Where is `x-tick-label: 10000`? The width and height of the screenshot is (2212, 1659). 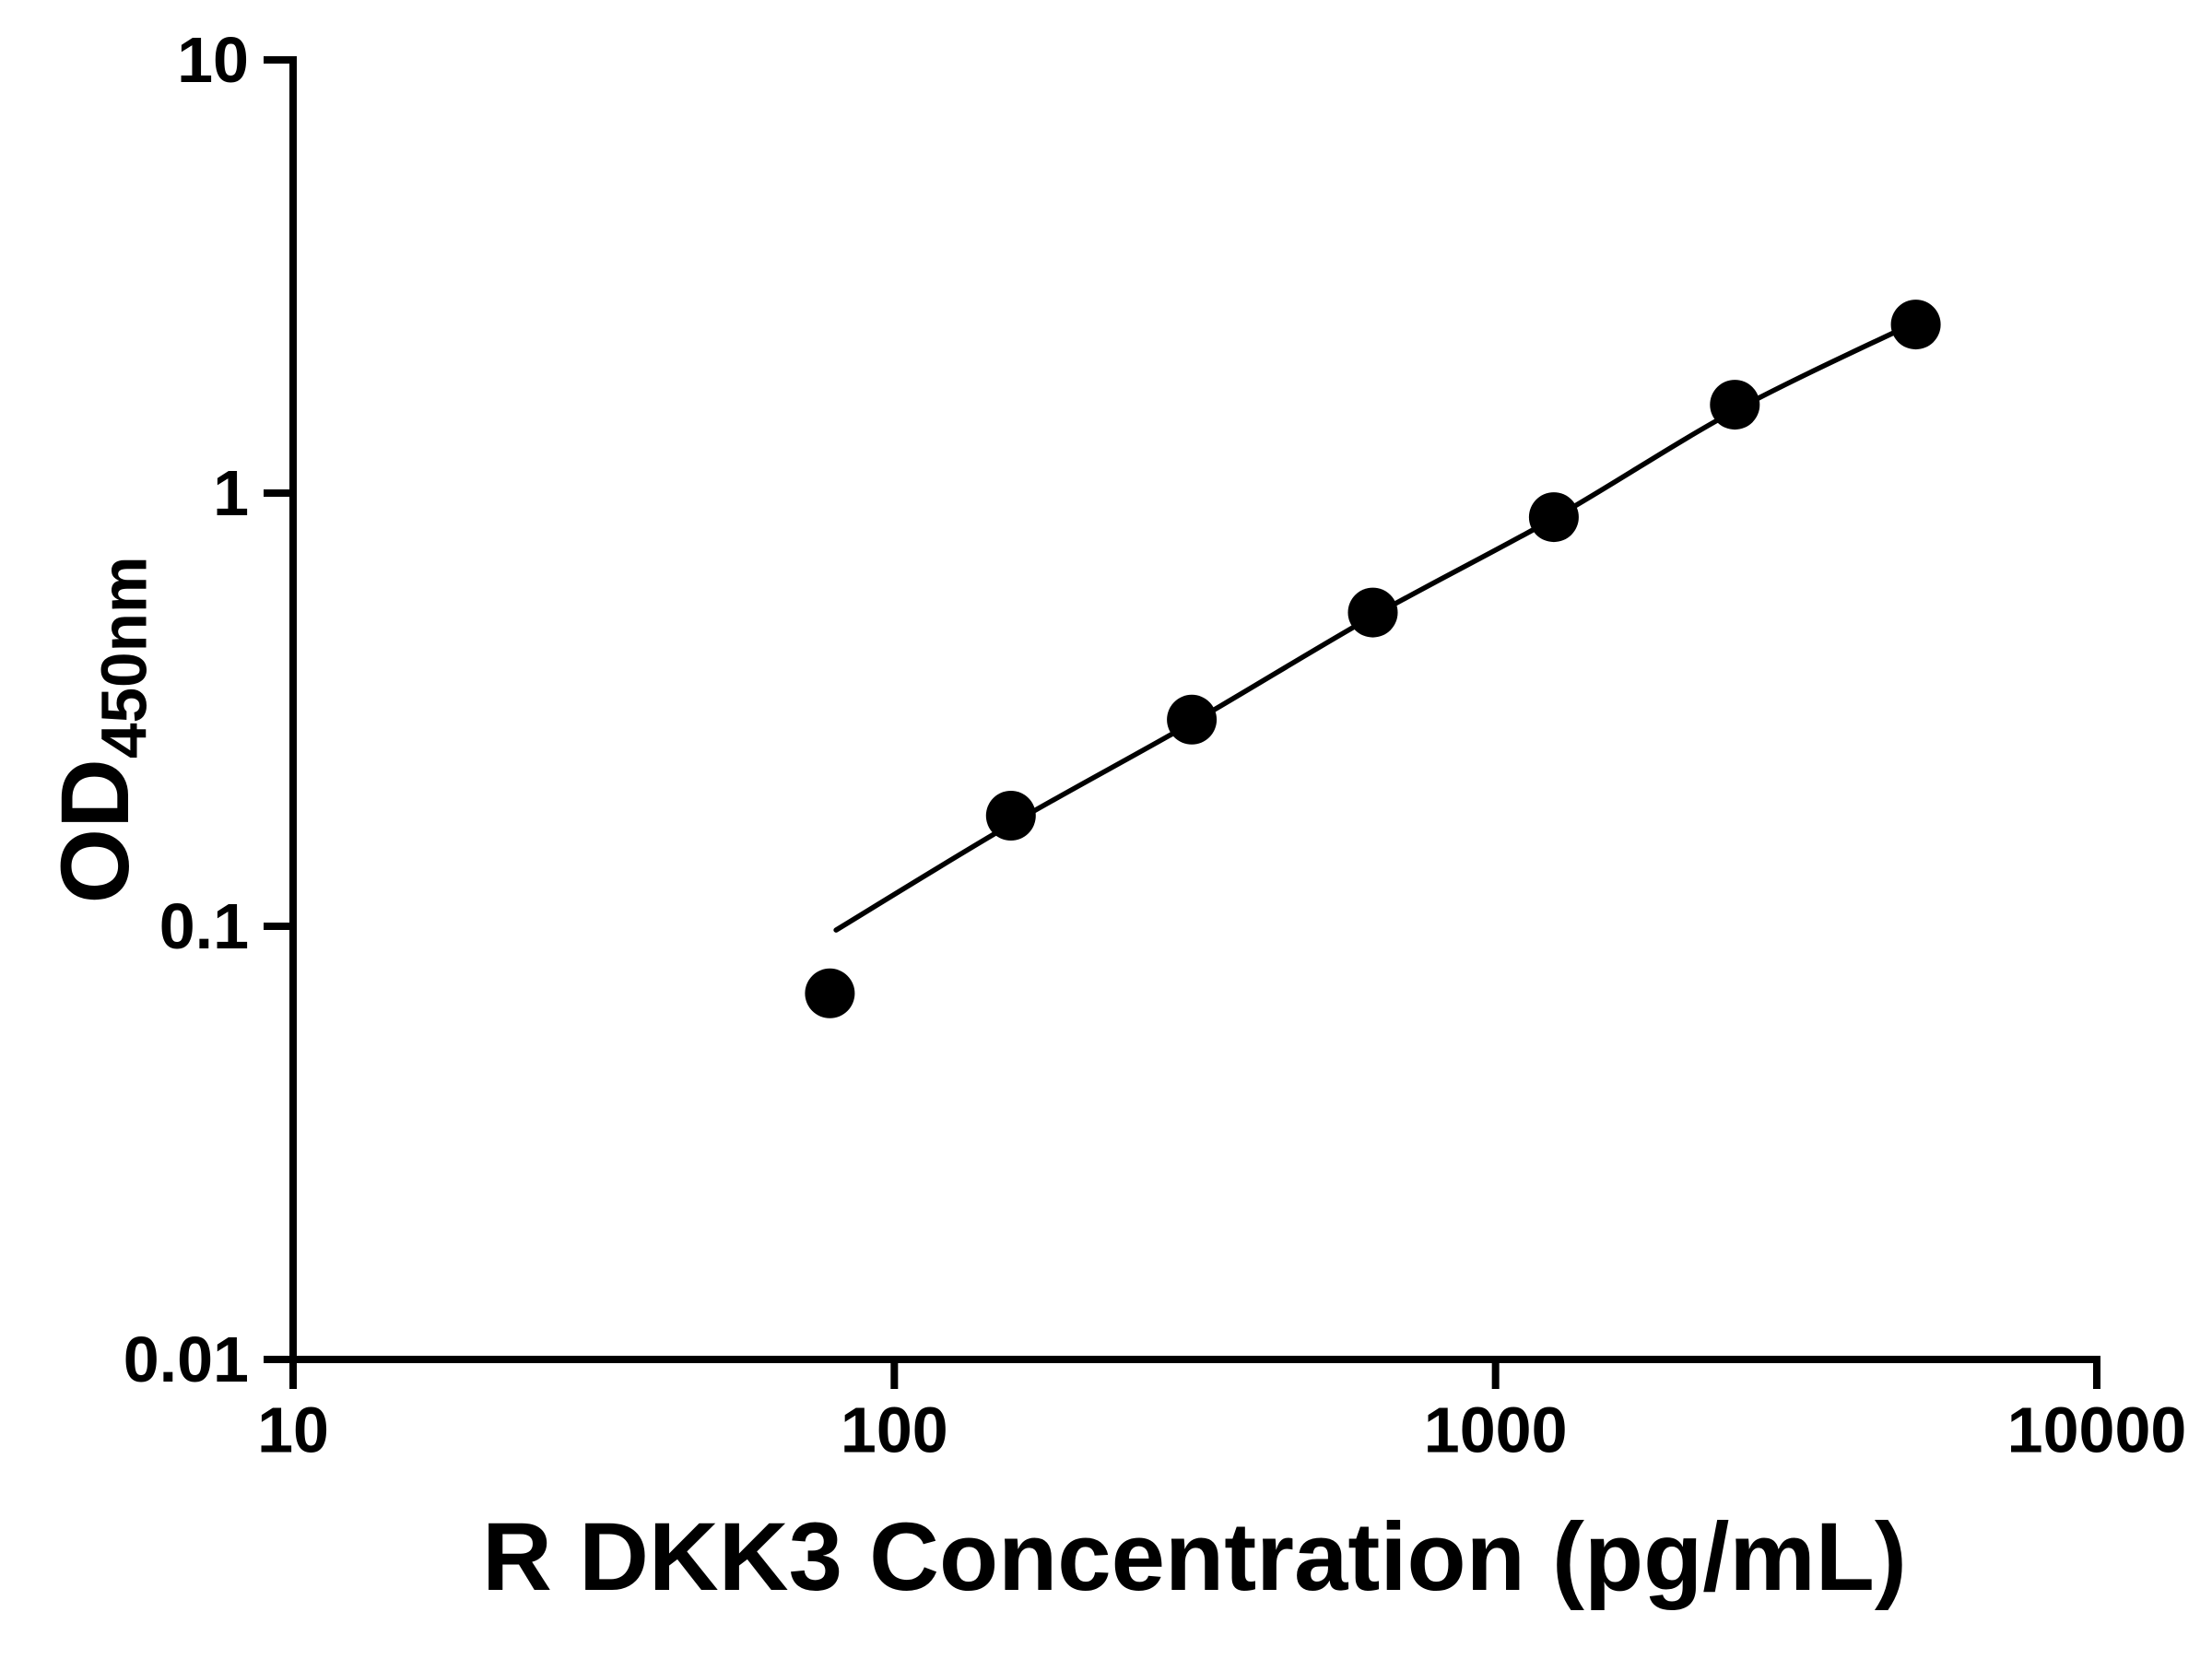 x-tick-label: 10000 is located at coordinates (2097, 1429).